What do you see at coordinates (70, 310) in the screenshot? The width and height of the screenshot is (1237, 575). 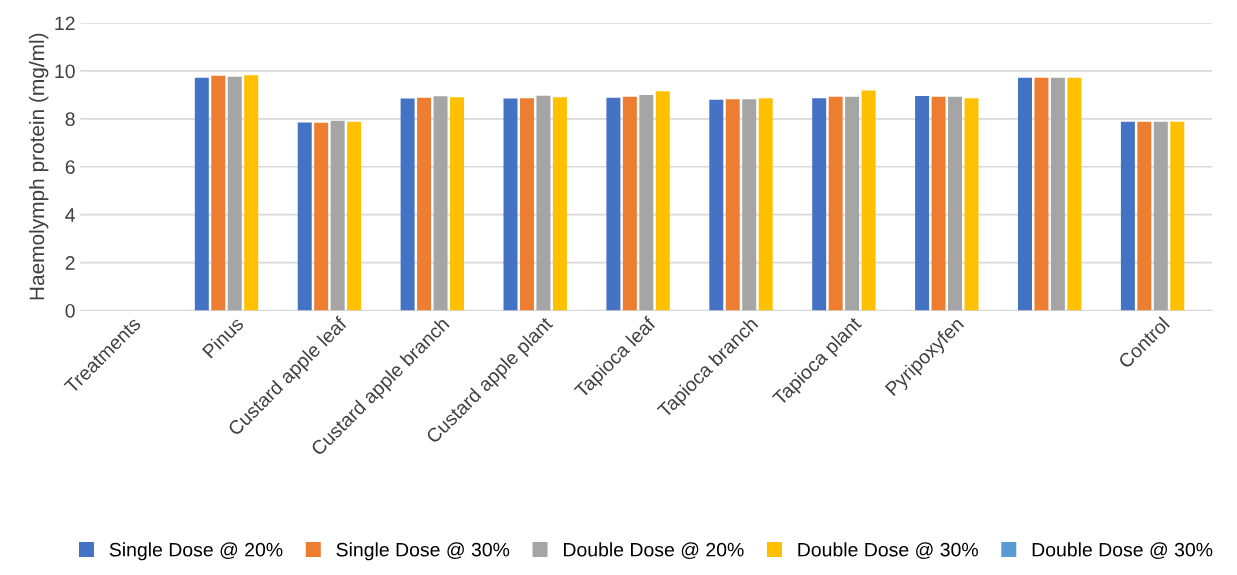 I see `y-tick-label: 0` at bounding box center [70, 310].